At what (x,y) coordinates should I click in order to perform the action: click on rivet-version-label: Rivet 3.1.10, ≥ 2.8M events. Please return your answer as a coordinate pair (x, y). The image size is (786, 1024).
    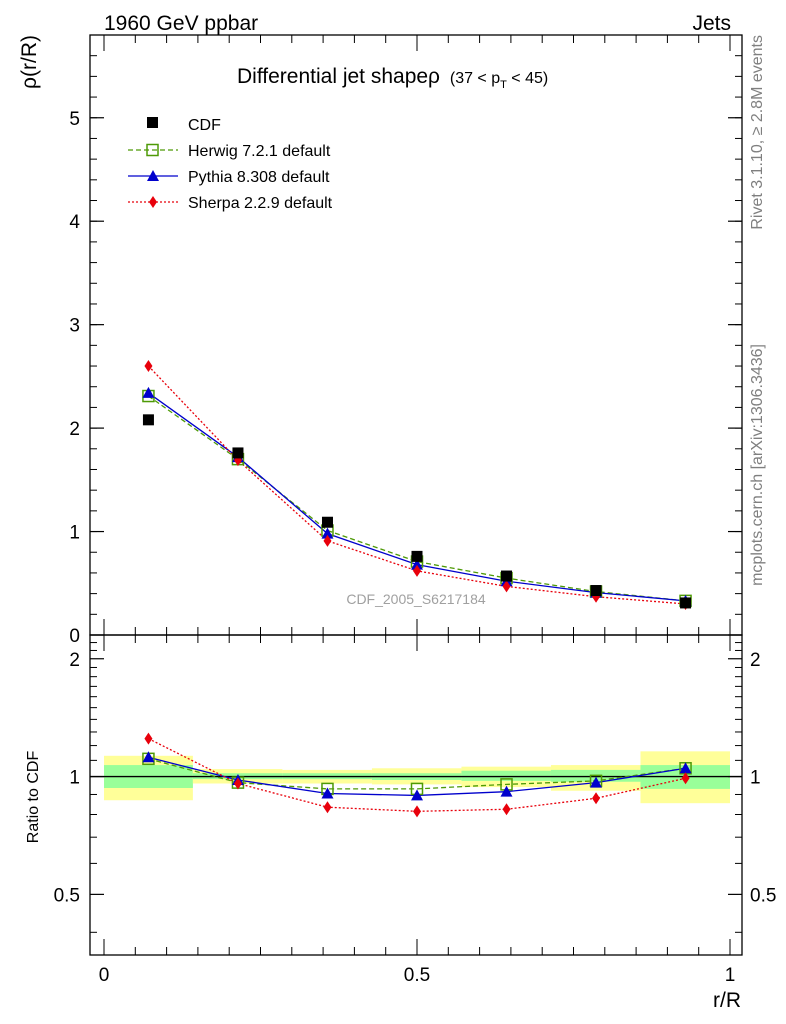
    Looking at the image, I should click on (757, 132).